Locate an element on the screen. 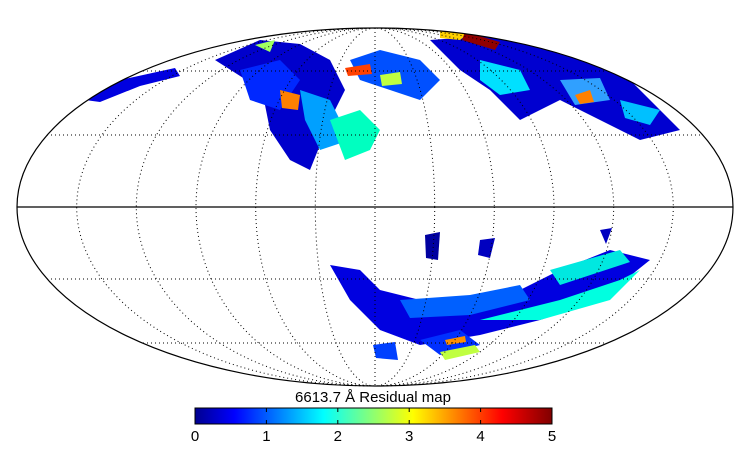 The height and width of the screenshot is (475, 747). colorbar-tick-label: 3 is located at coordinates (409, 436).